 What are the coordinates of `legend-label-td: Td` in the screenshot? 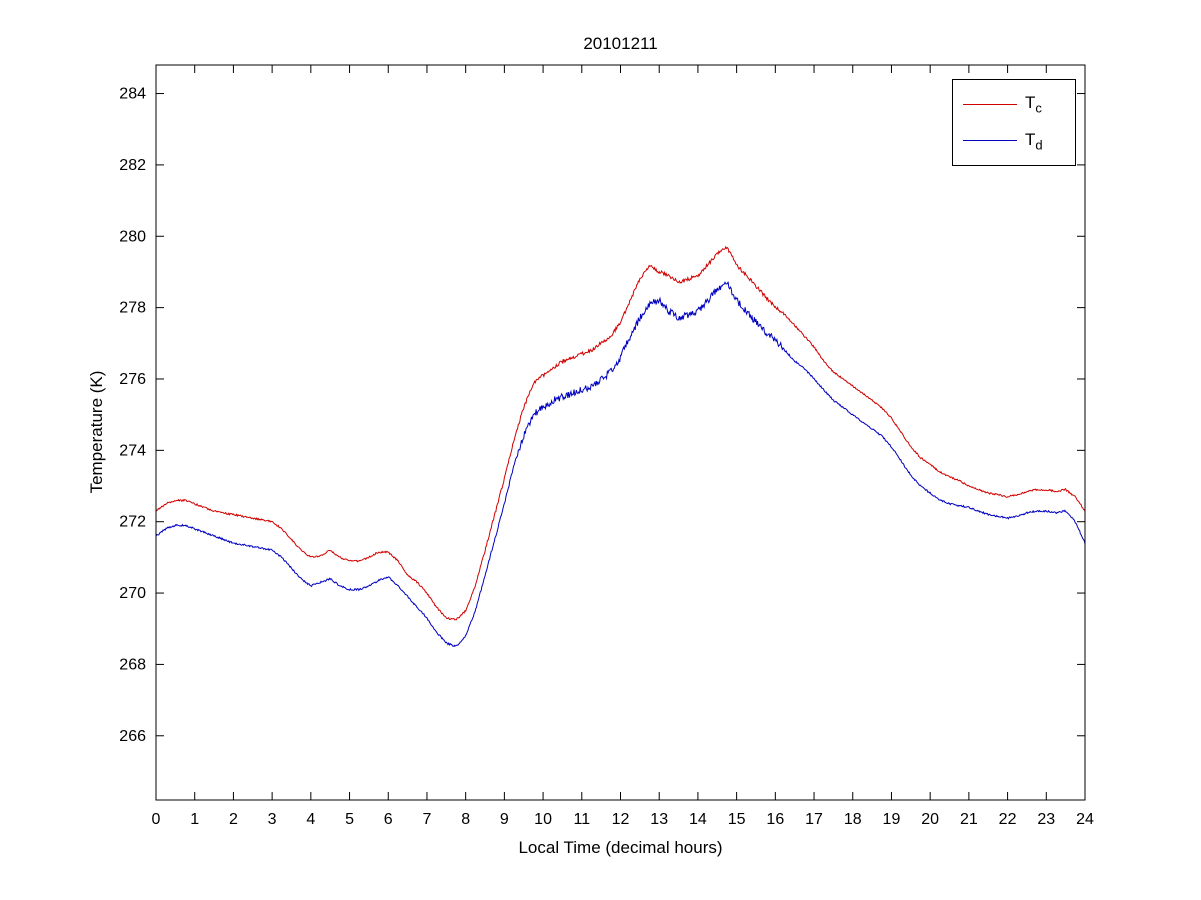 It's located at (1034, 141).